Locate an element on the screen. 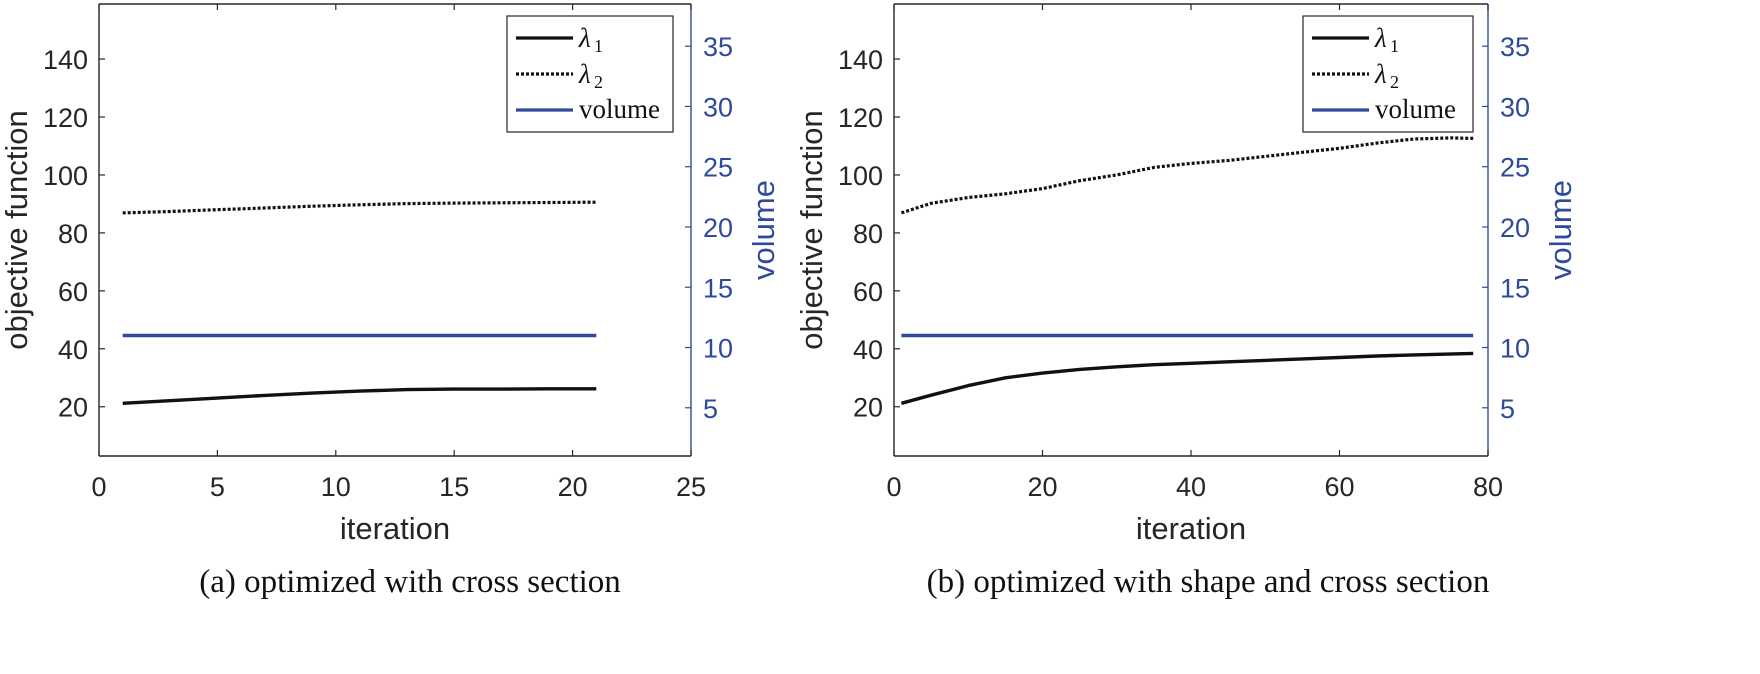 This screenshot has width=1760, height=674. x-tick-label: 5 is located at coordinates (217, 487).